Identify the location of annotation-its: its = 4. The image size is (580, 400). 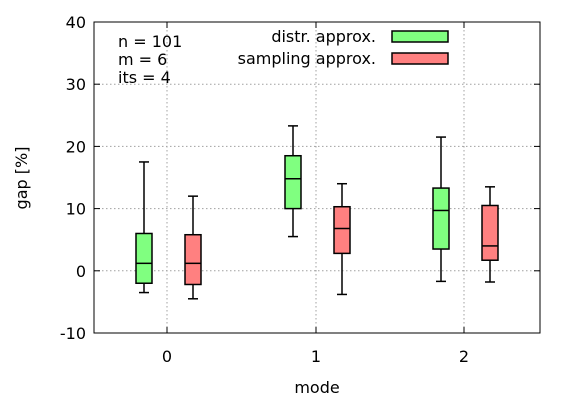
(144, 77).